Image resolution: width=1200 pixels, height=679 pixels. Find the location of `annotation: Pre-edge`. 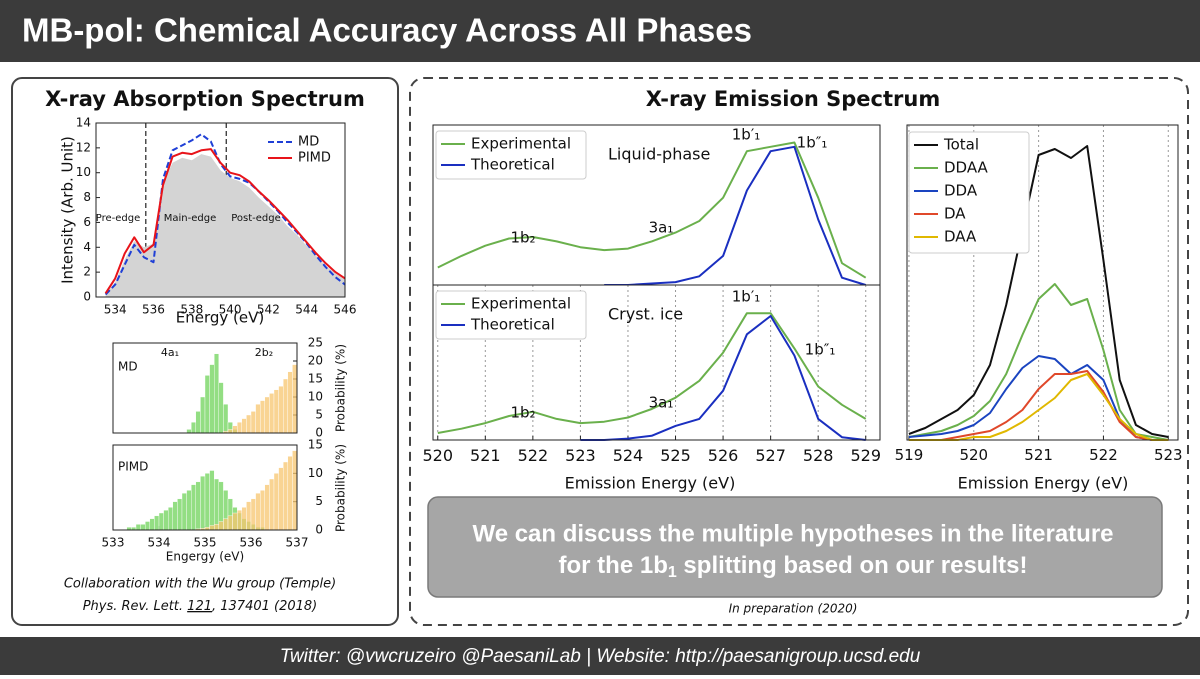

annotation: Pre-edge is located at coordinates (118, 218).